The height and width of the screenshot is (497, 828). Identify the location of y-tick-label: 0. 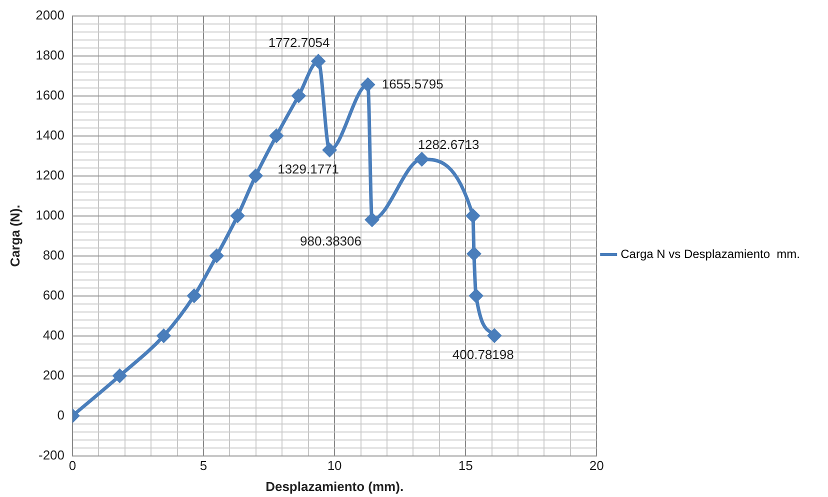
(61, 414).